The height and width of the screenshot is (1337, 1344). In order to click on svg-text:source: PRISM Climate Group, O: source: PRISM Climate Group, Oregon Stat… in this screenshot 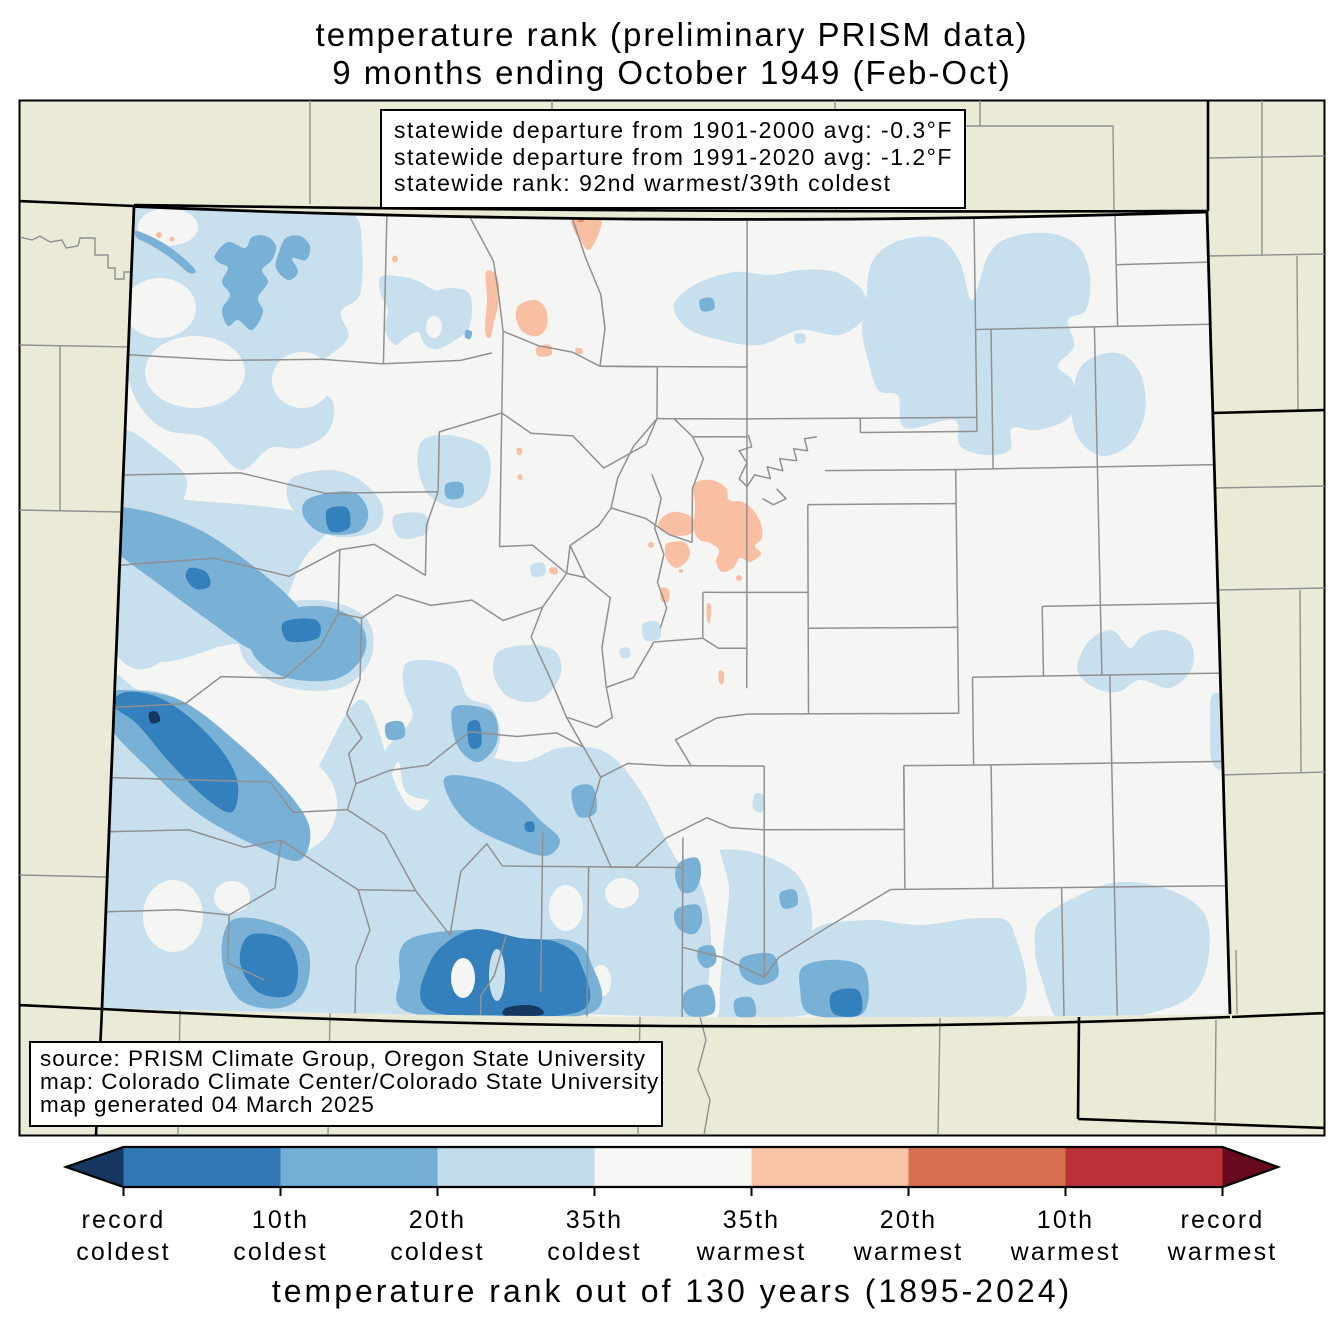, I will do `click(343, 1058)`.